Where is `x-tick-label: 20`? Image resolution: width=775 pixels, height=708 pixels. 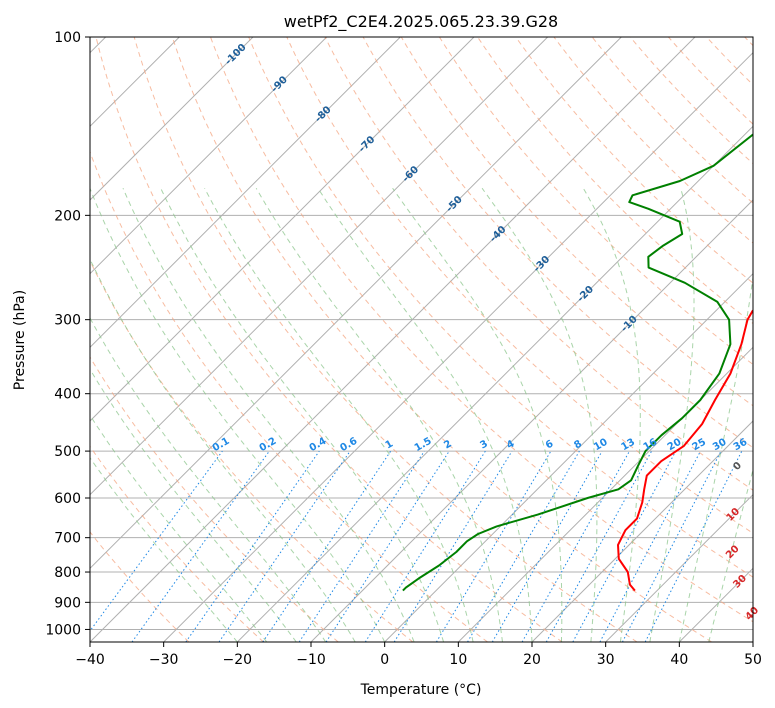 x-tick-label: 20 is located at coordinates (532, 660).